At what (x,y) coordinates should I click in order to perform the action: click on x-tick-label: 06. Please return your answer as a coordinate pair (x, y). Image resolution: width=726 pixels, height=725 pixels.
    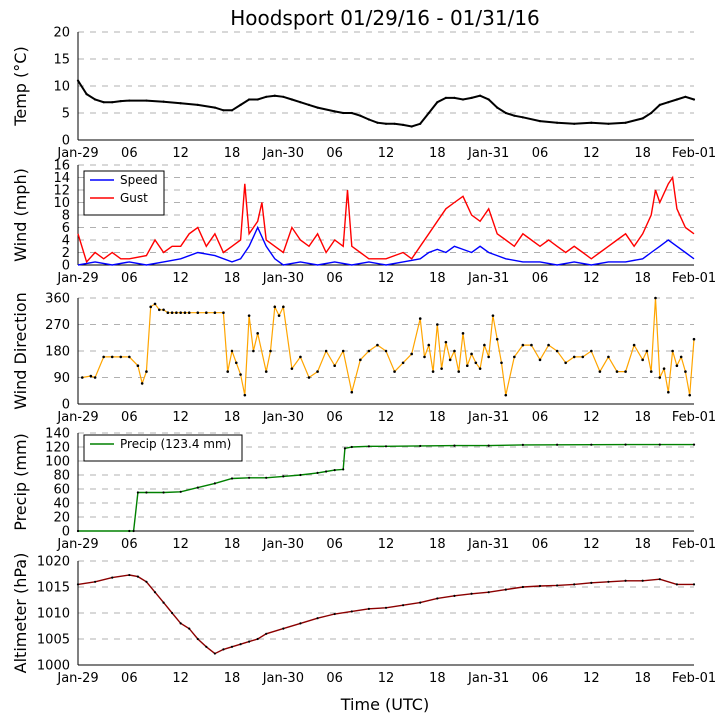
    Looking at the image, I should click on (129, 417).